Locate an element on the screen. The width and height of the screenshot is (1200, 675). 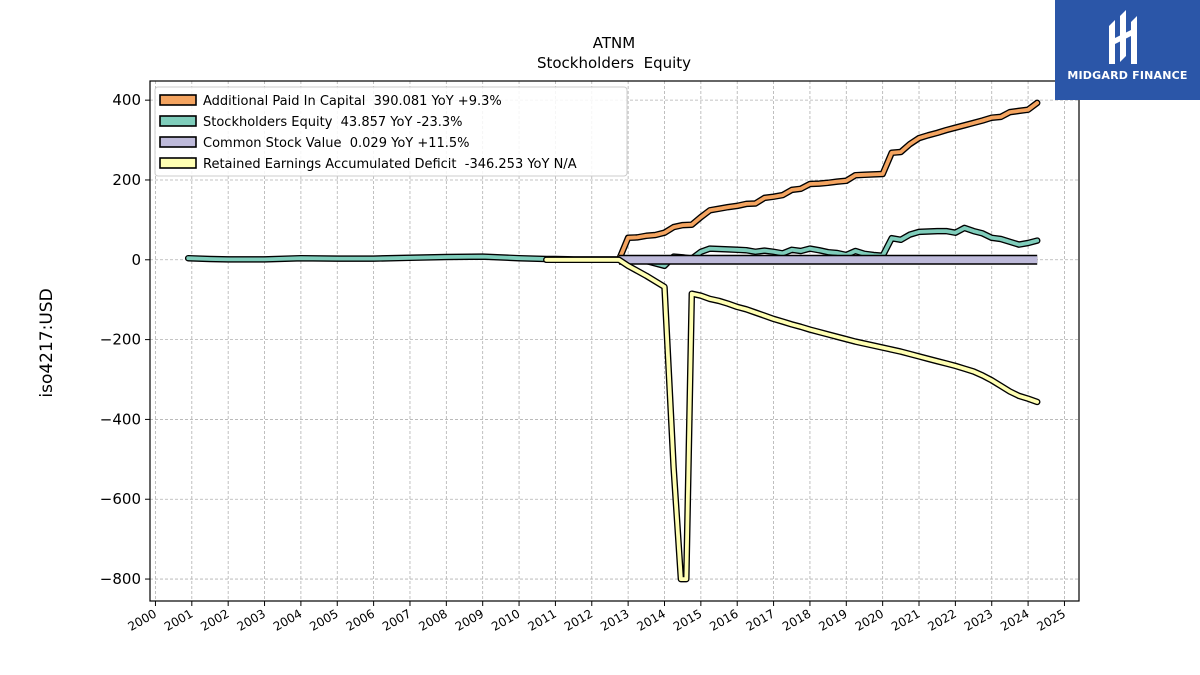
y-tick-label: −400 is located at coordinates (120, 419).